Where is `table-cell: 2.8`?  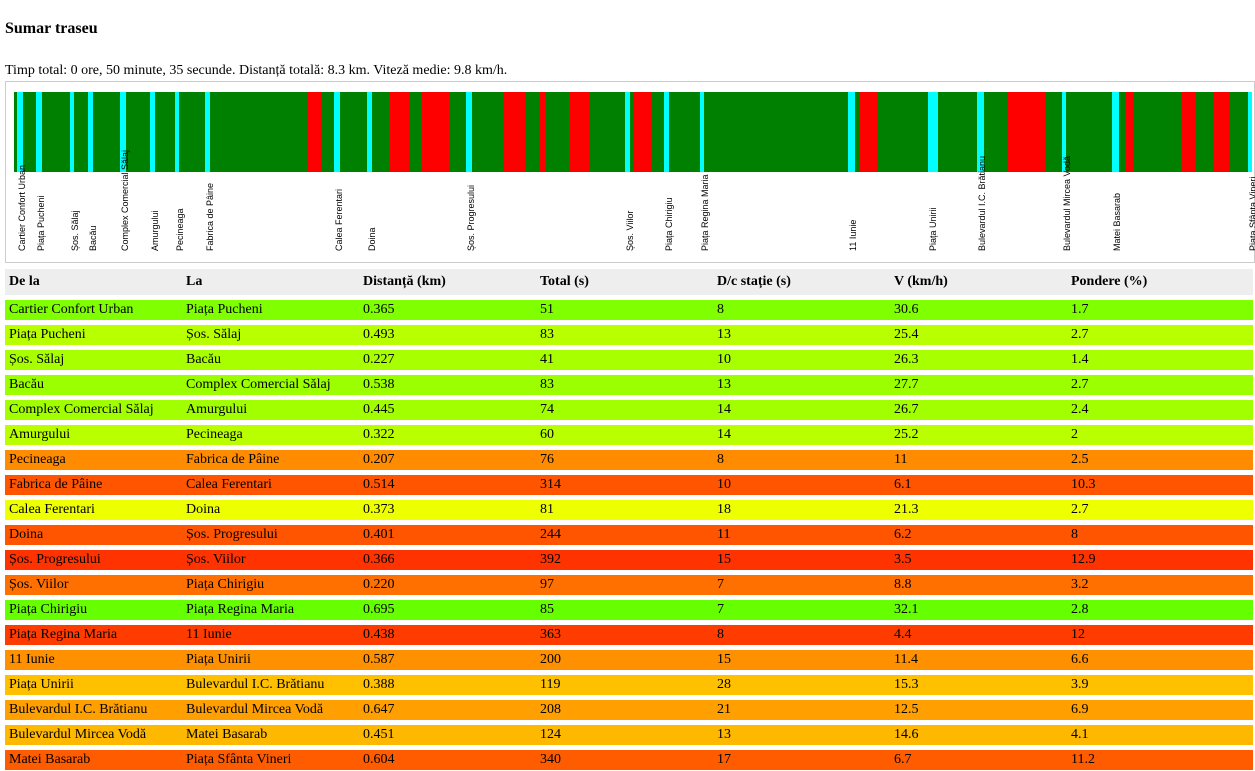
table-cell: 2.8 is located at coordinates (1160, 609).